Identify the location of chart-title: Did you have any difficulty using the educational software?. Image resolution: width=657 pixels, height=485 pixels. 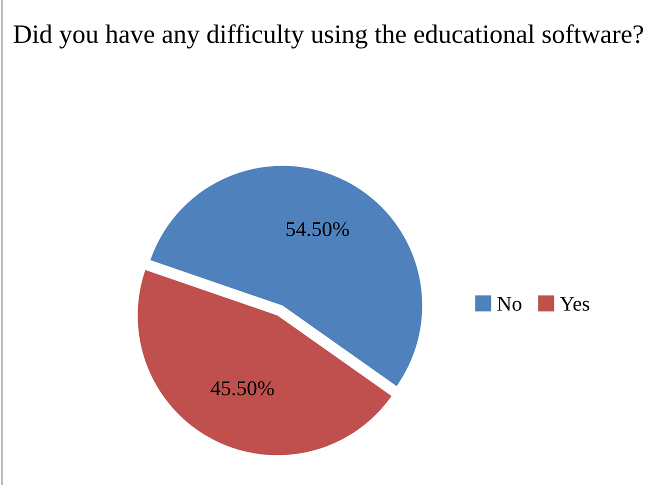
(329, 36).